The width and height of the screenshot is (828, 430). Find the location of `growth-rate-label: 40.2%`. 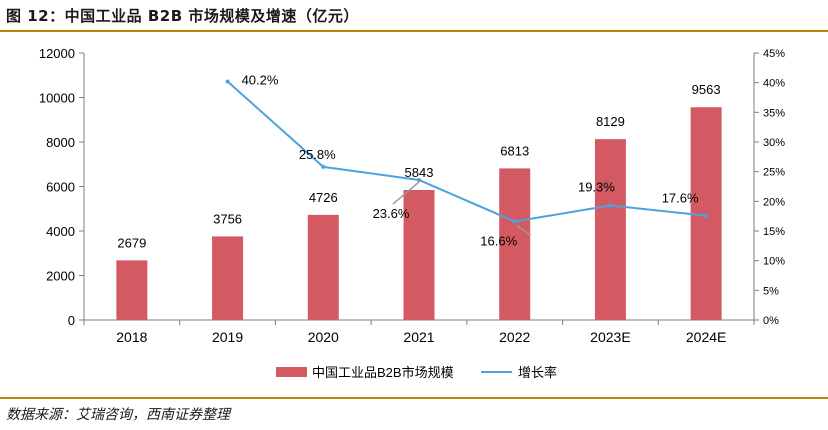

growth-rate-label: 40.2% is located at coordinates (260, 79).